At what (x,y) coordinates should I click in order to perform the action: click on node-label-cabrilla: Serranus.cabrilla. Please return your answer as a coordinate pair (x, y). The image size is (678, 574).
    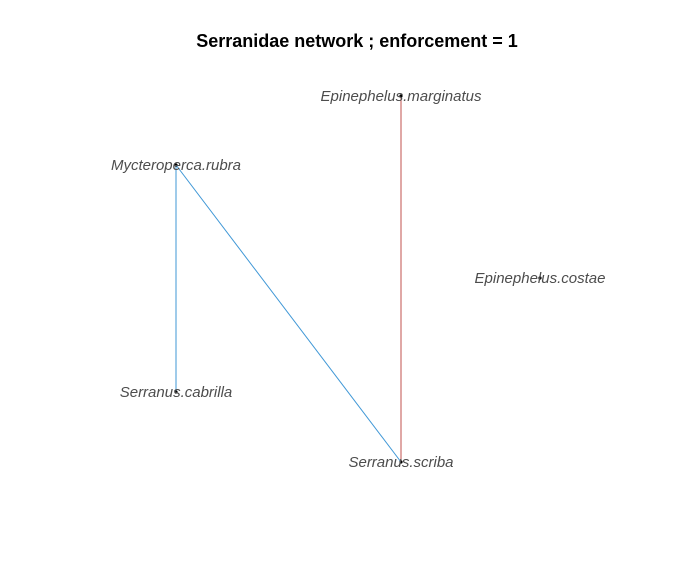
    Looking at the image, I should click on (176, 392).